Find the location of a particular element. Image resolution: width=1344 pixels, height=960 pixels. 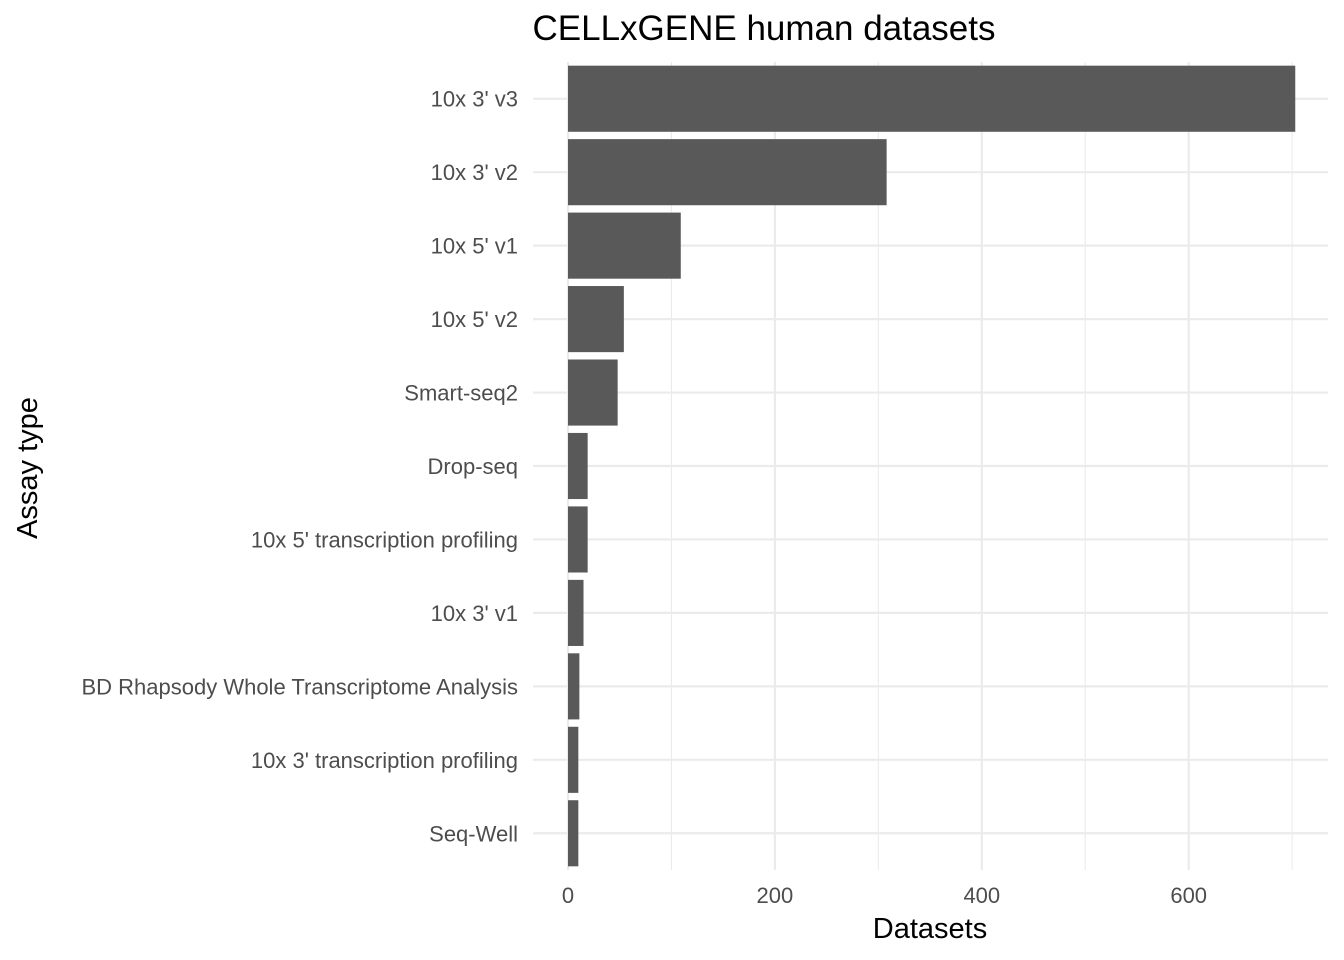

x-axis-title: Datasets is located at coordinates (930, 929).